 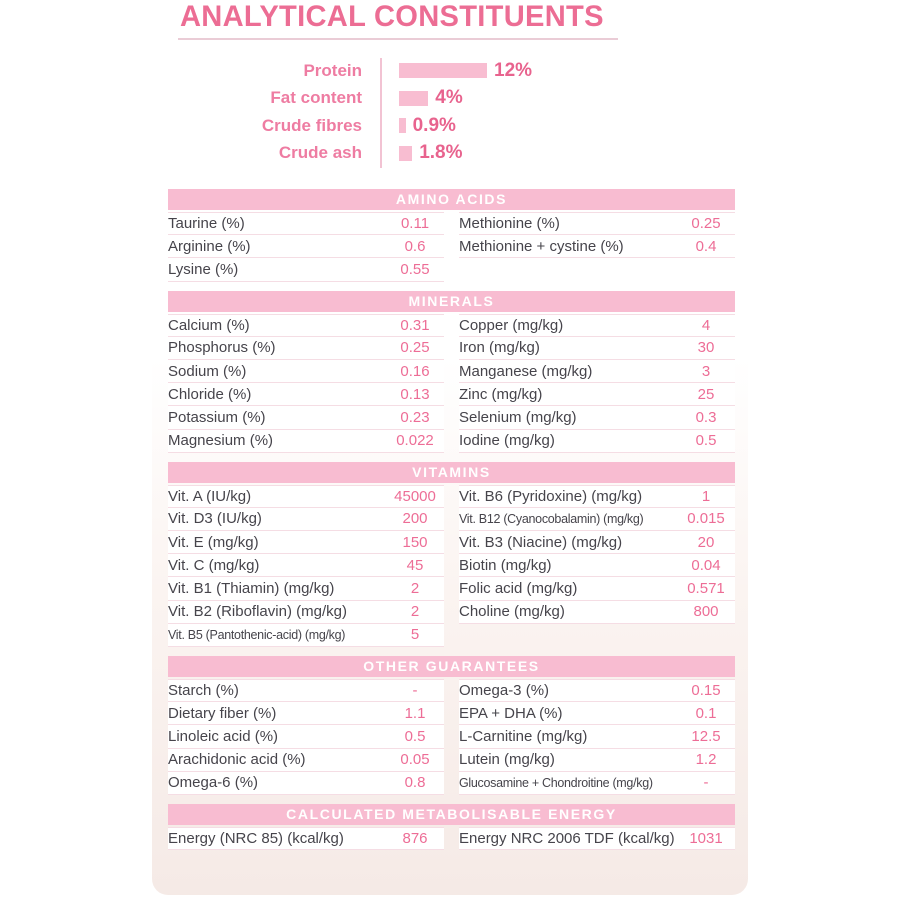 I want to click on nutrient-value: 30, so click(x=706, y=348).